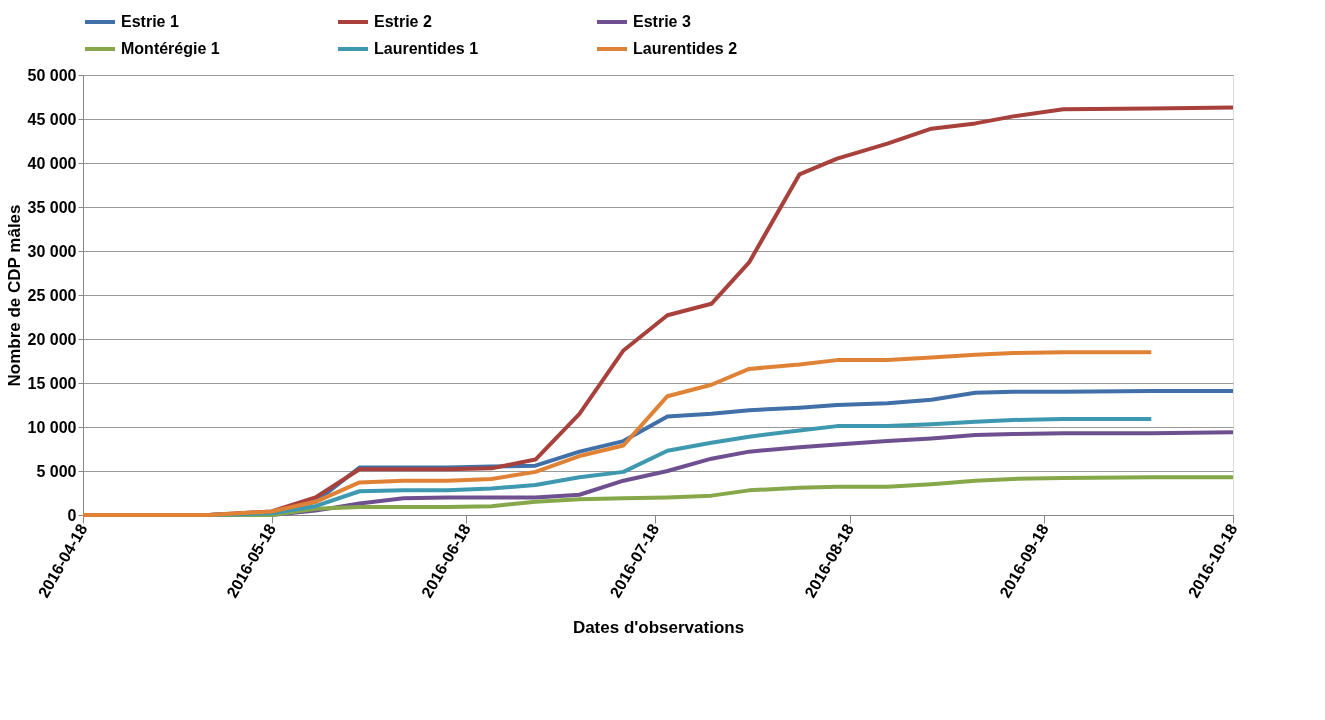  Describe the element at coordinates (662, 21) in the screenshot. I see `legend-label: Estrie 3` at that location.